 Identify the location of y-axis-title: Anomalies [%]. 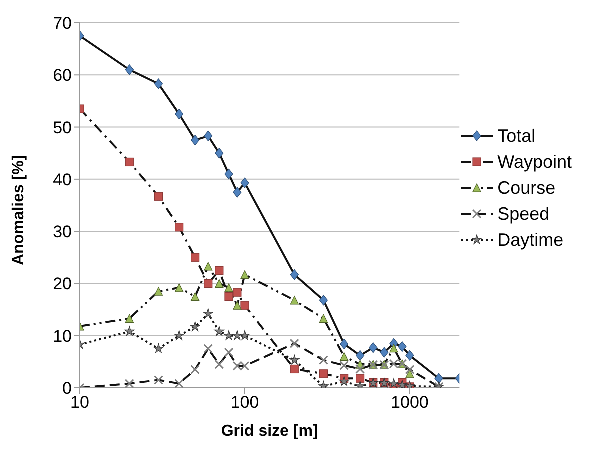
(19, 210).